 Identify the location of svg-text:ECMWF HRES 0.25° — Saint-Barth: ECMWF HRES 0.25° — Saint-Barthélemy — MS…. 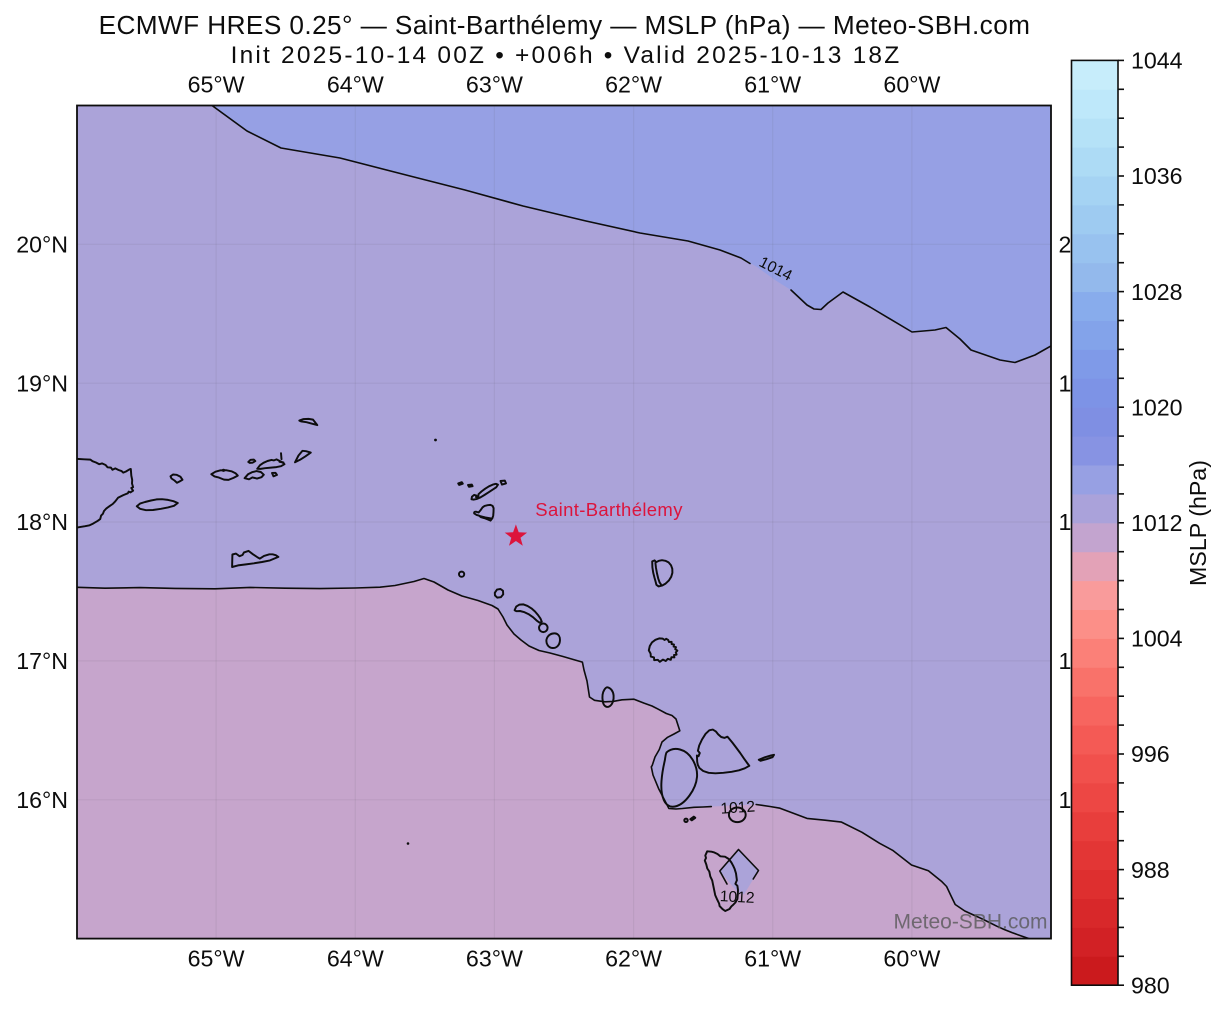
(565, 25).